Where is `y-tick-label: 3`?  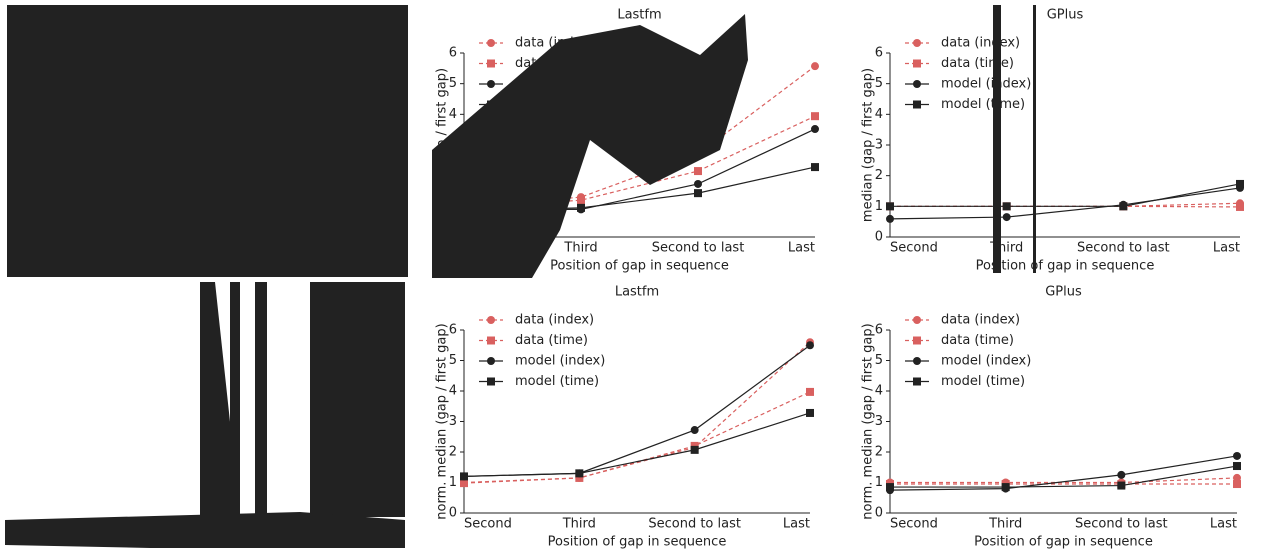 y-tick-label: 3 is located at coordinates (453, 421).